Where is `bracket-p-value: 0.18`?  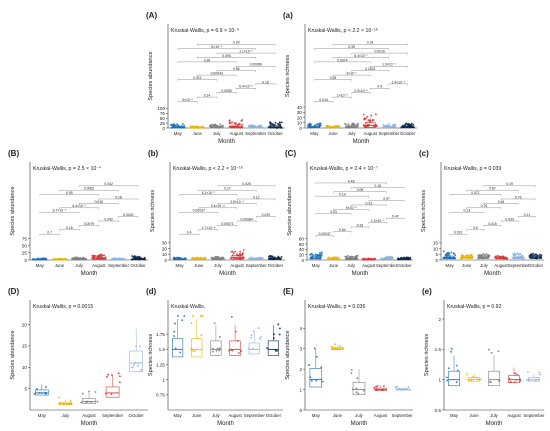
bracket-p-value: 0.18 is located at coordinates (69, 228).